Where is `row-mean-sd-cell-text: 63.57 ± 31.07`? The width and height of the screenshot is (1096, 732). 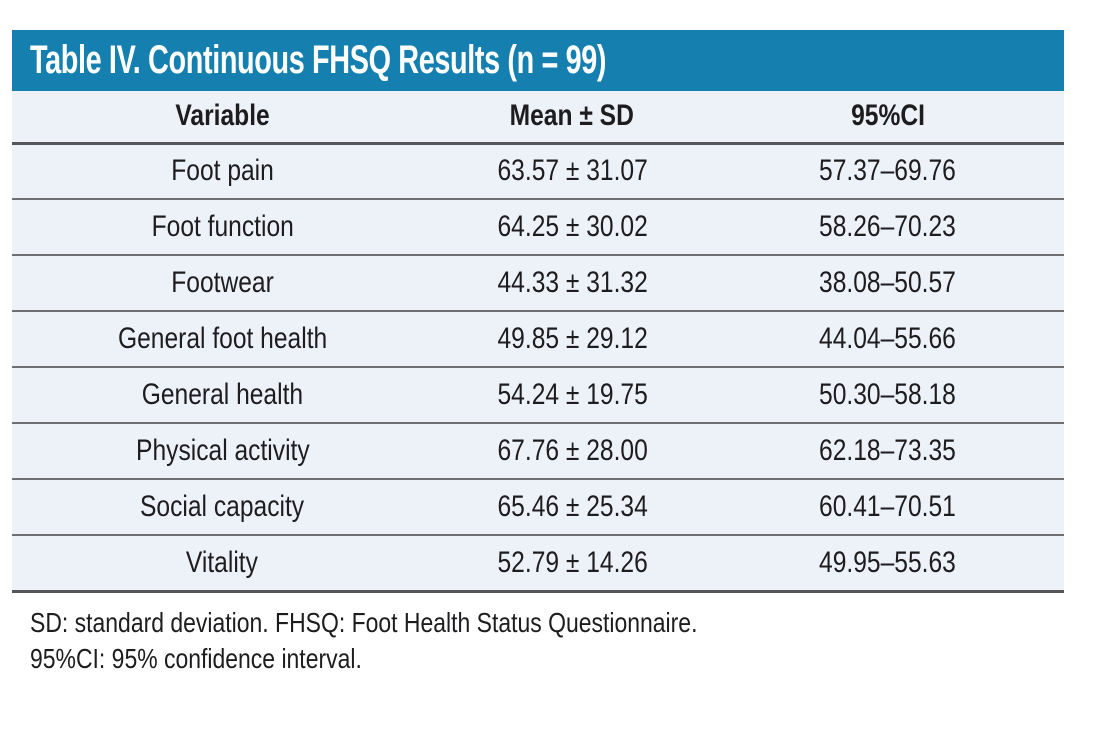 row-mean-sd-cell-text: 63.57 ± 31.07 is located at coordinates (572, 171).